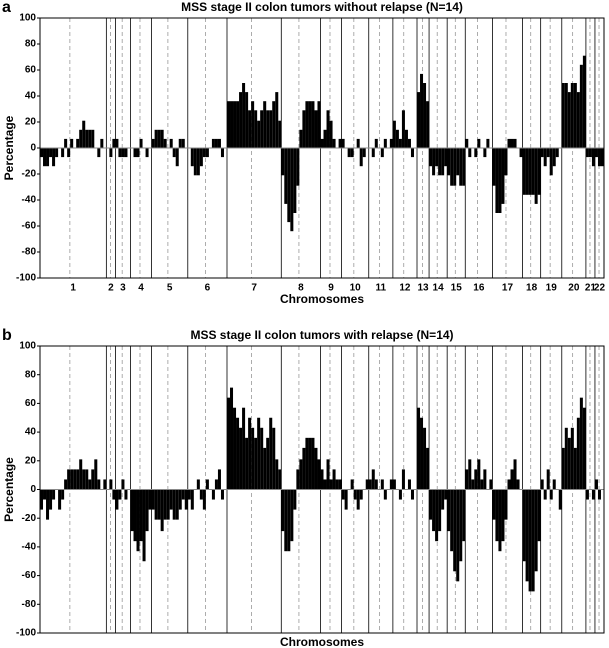  Describe the element at coordinates (591, 288) in the screenshot. I see `x-tick-label: 21` at that location.